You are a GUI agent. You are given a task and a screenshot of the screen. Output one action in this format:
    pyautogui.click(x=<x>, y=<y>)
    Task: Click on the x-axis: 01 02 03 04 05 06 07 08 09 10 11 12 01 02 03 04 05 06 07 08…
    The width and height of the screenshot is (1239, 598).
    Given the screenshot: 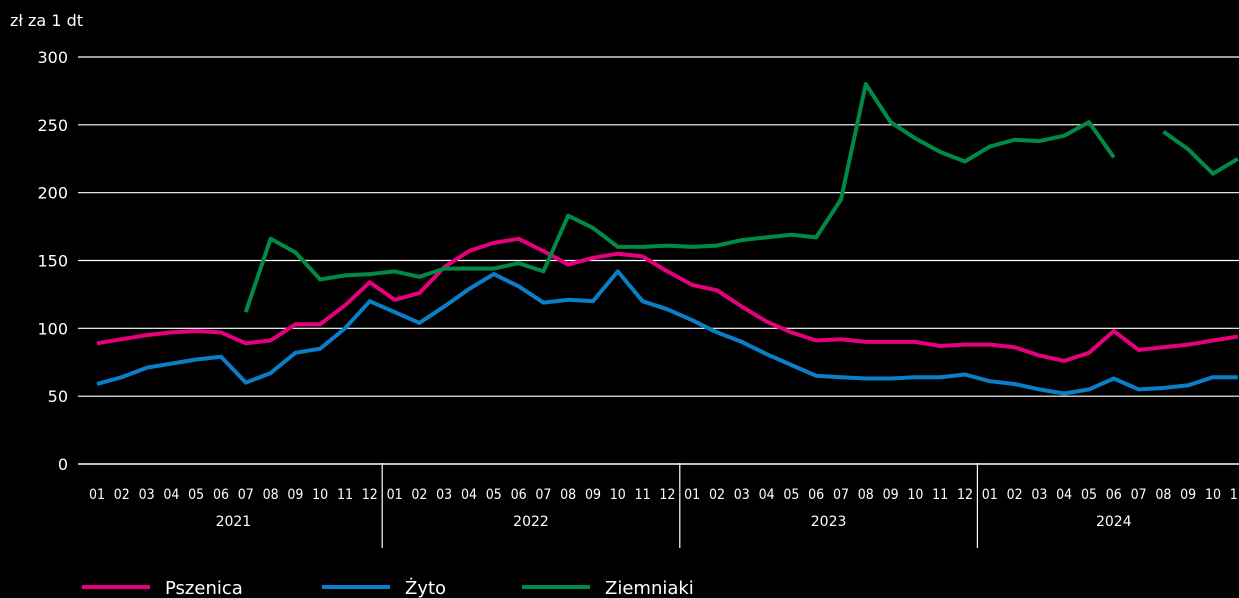 What is the action you would take?
    pyautogui.click(x=664, y=505)
    